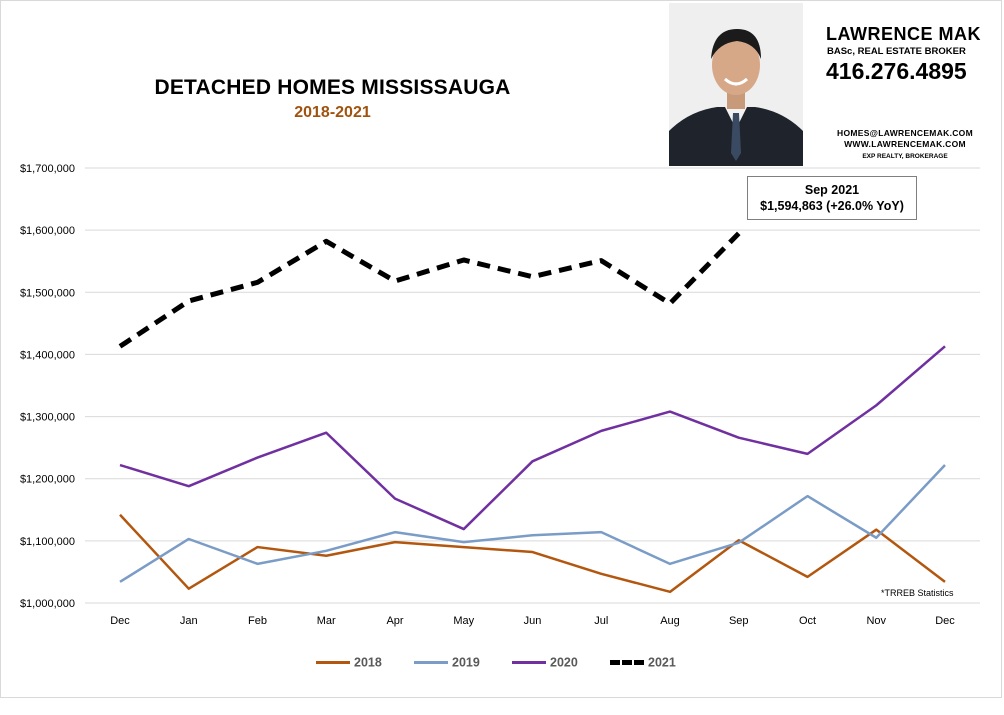 Image resolution: width=1004 pixels, height=715 pixels. I want to click on y-tick-label: $1,200,000, so click(47, 480).